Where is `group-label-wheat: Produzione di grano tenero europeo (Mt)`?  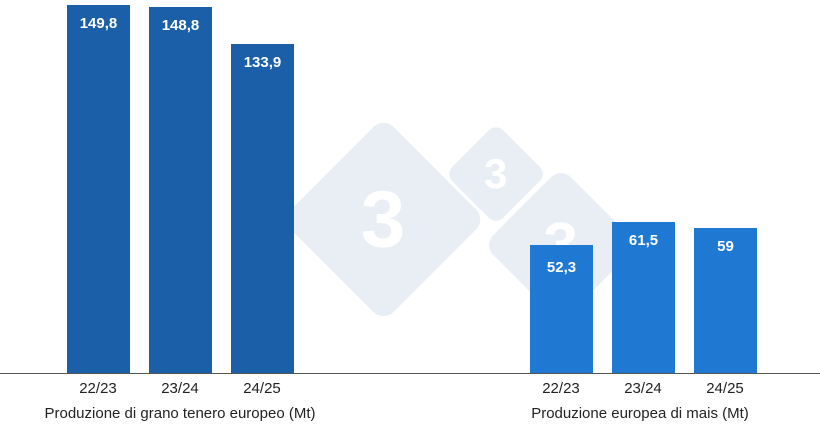
group-label-wheat: Produzione di grano tenero europeo (Mt) is located at coordinates (180, 413).